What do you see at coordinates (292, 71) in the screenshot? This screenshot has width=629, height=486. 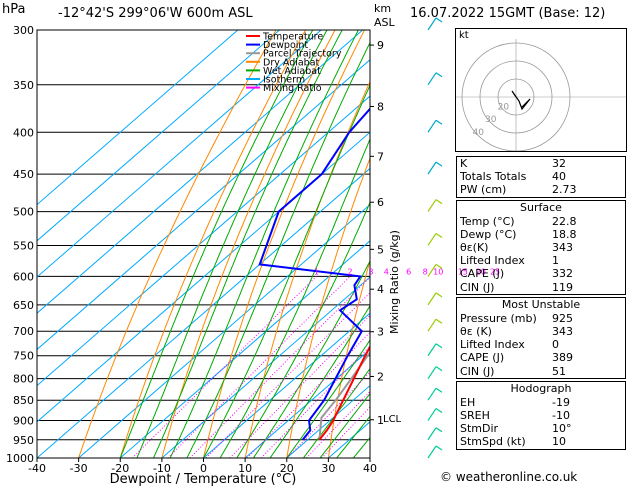 I see `legend-entry: Wet Adiabat` at bounding box center [292, 71].